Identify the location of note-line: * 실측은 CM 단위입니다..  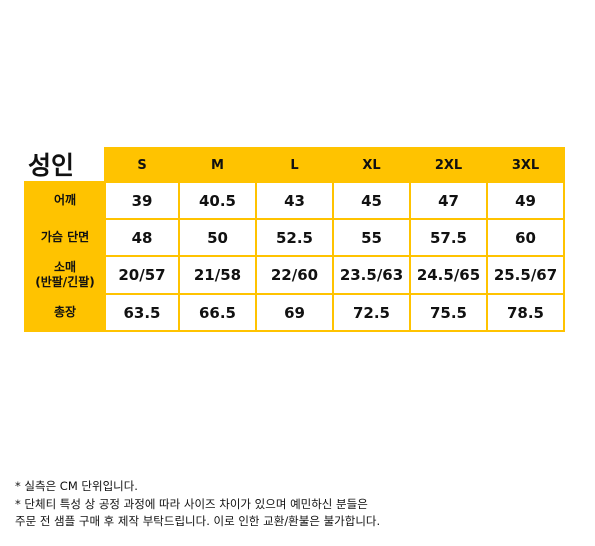
(76, 486).